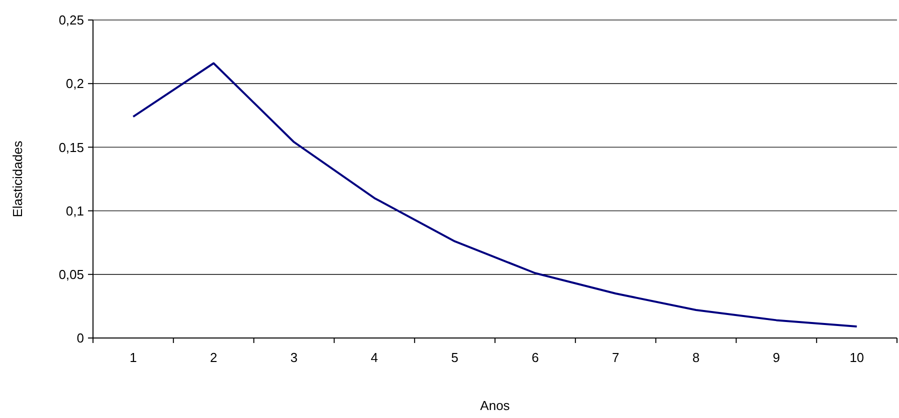  What do you see at coordinates (776, 357) in the screenshot?
I see `x-tick-label: 9` at bounding box center [776, 357].